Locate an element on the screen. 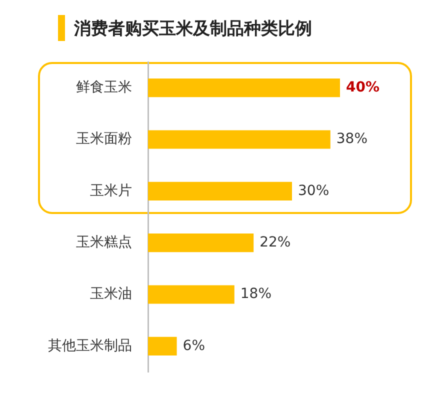 The width and height of the screenshot is (438, 396). y-tick-label: 玉米片 is located at coordinates (111, 190).